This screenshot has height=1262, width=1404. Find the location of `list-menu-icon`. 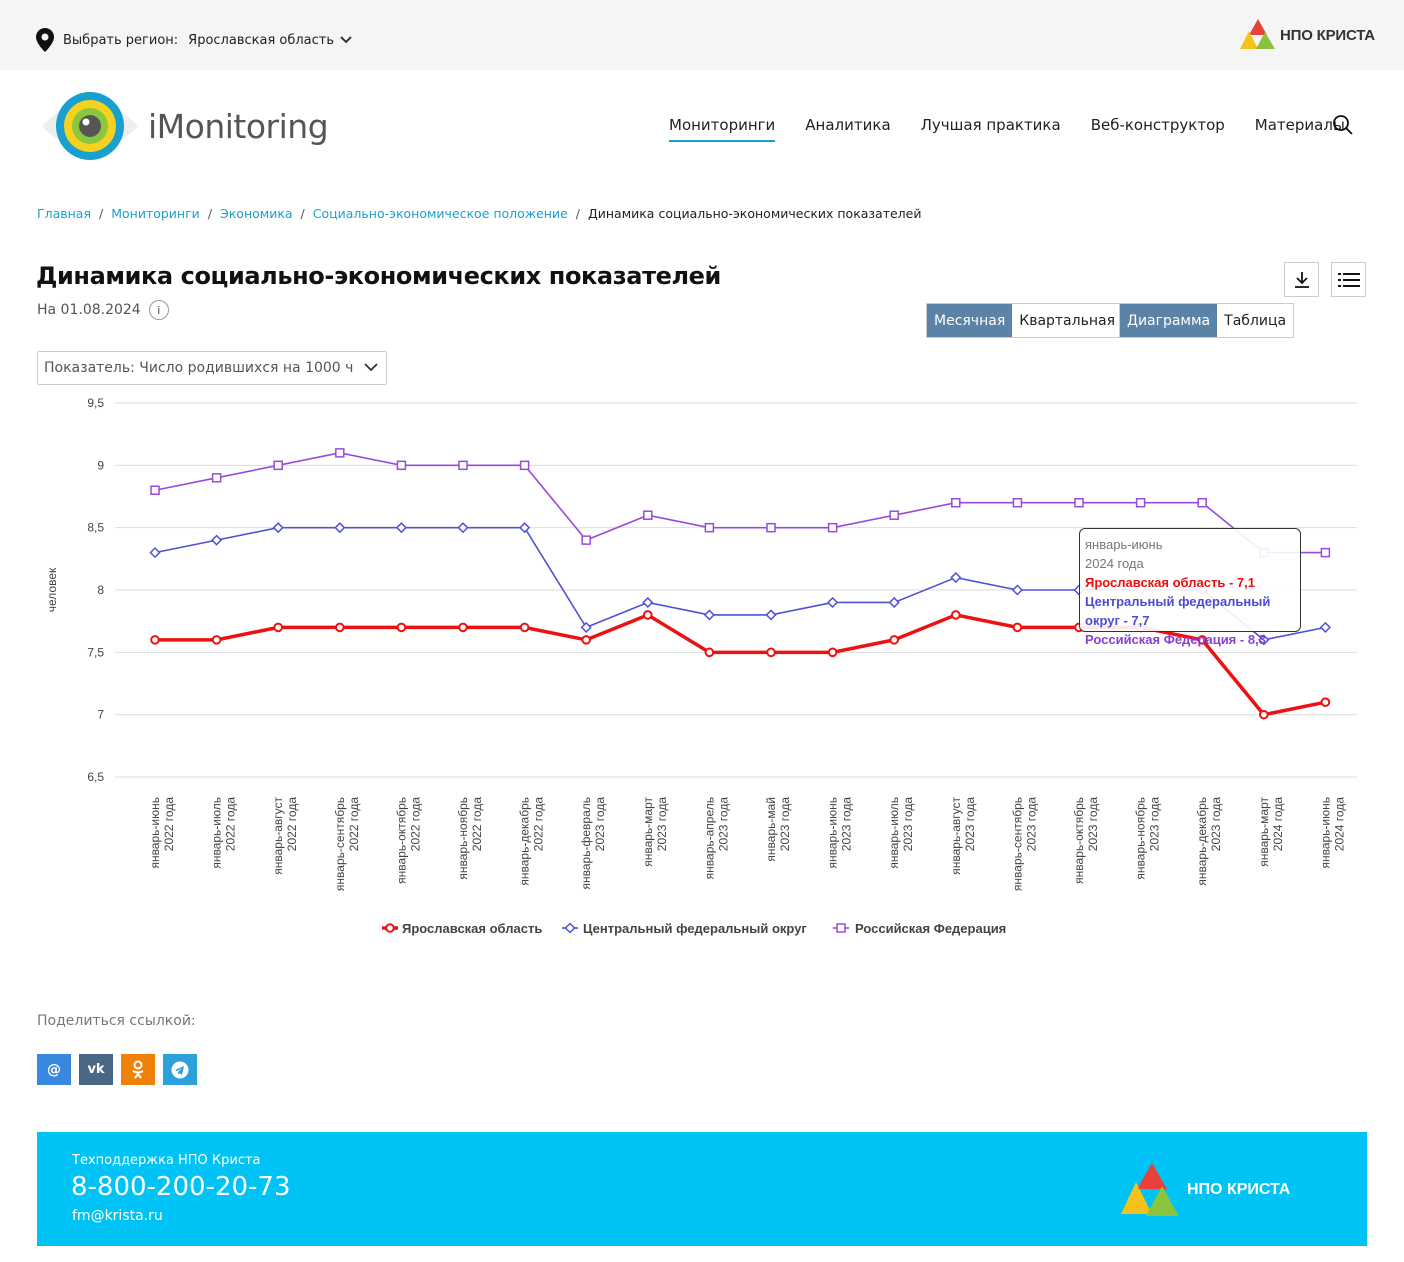

list-menu-icon is located at coordinates (1348, 279).